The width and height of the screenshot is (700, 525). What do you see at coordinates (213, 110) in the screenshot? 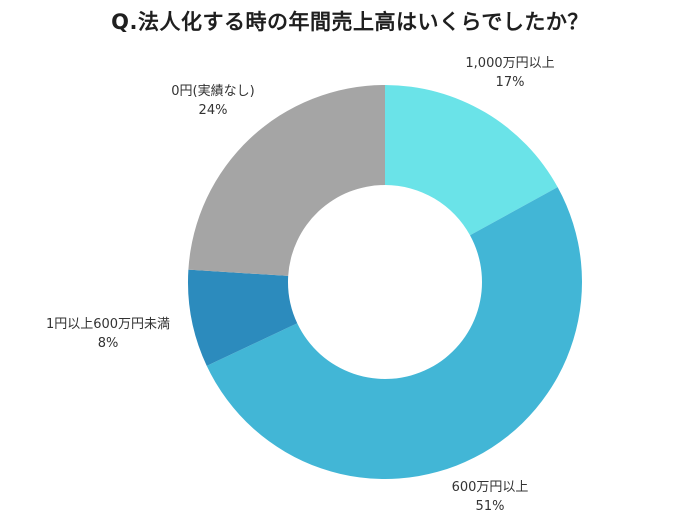
I see `slice-label-value: 24%` at bounding box center [213, 110].